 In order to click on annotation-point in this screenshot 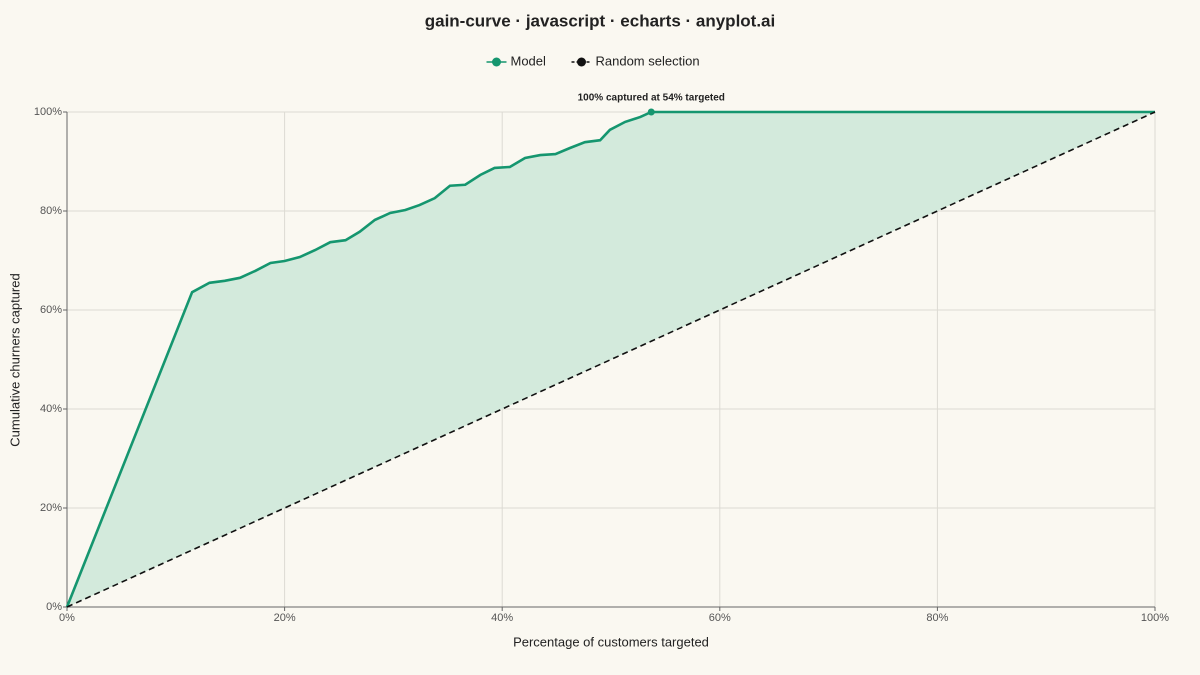, I will do `click(651, 112)`.